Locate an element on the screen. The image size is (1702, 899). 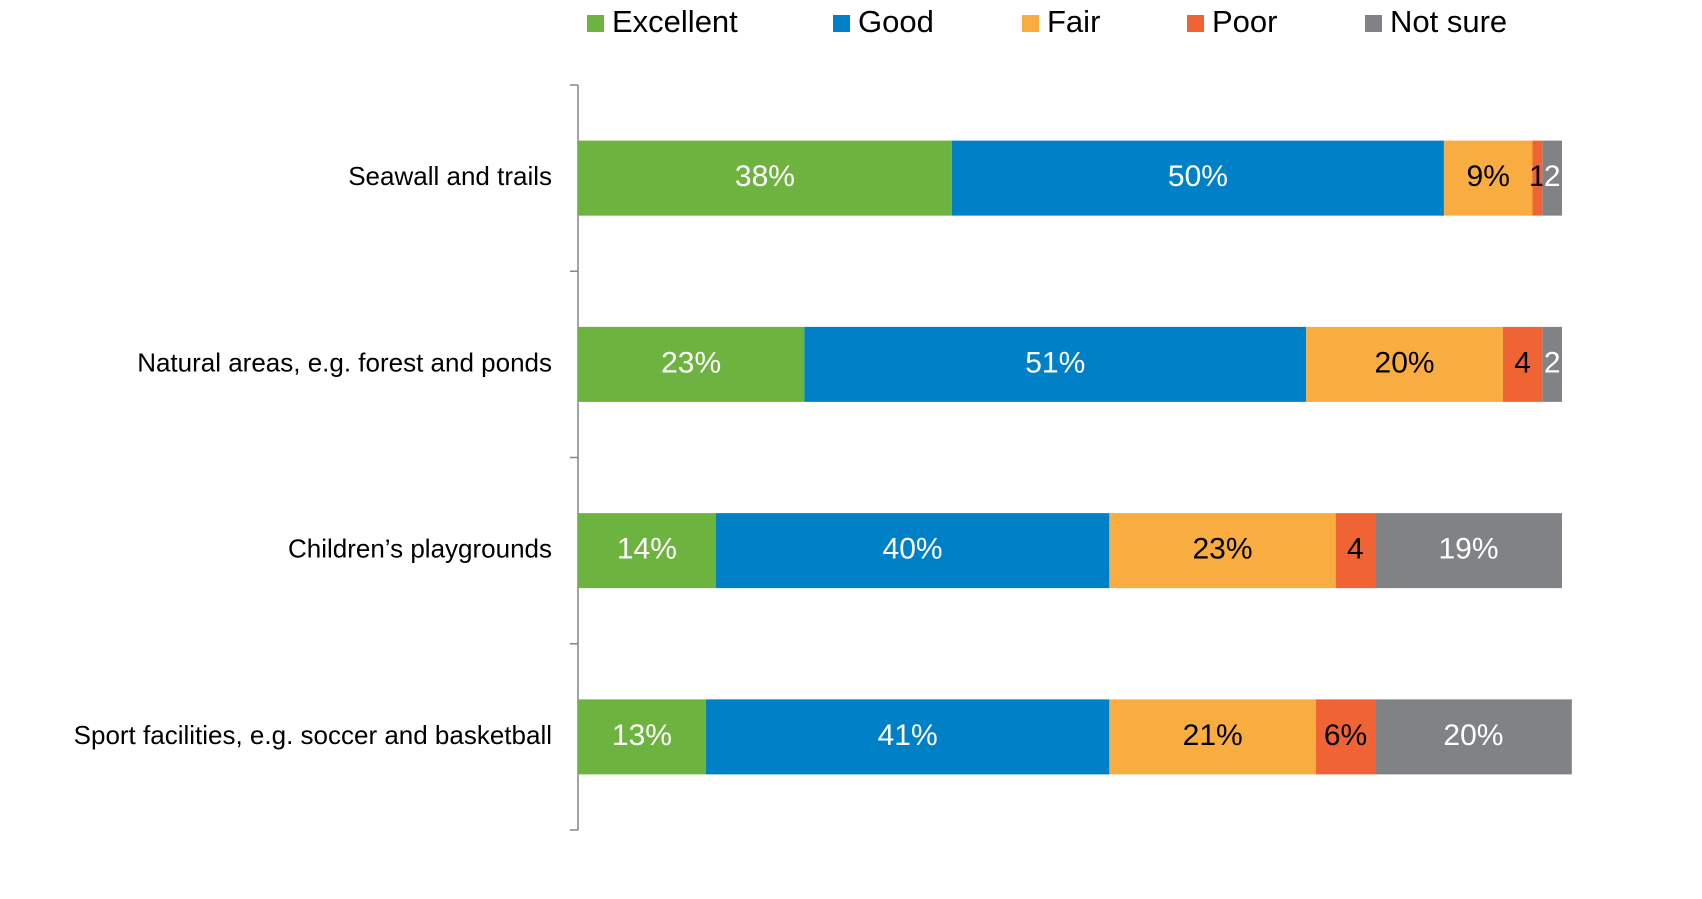
data-label: 1 is located at coordinates (1537, 176).